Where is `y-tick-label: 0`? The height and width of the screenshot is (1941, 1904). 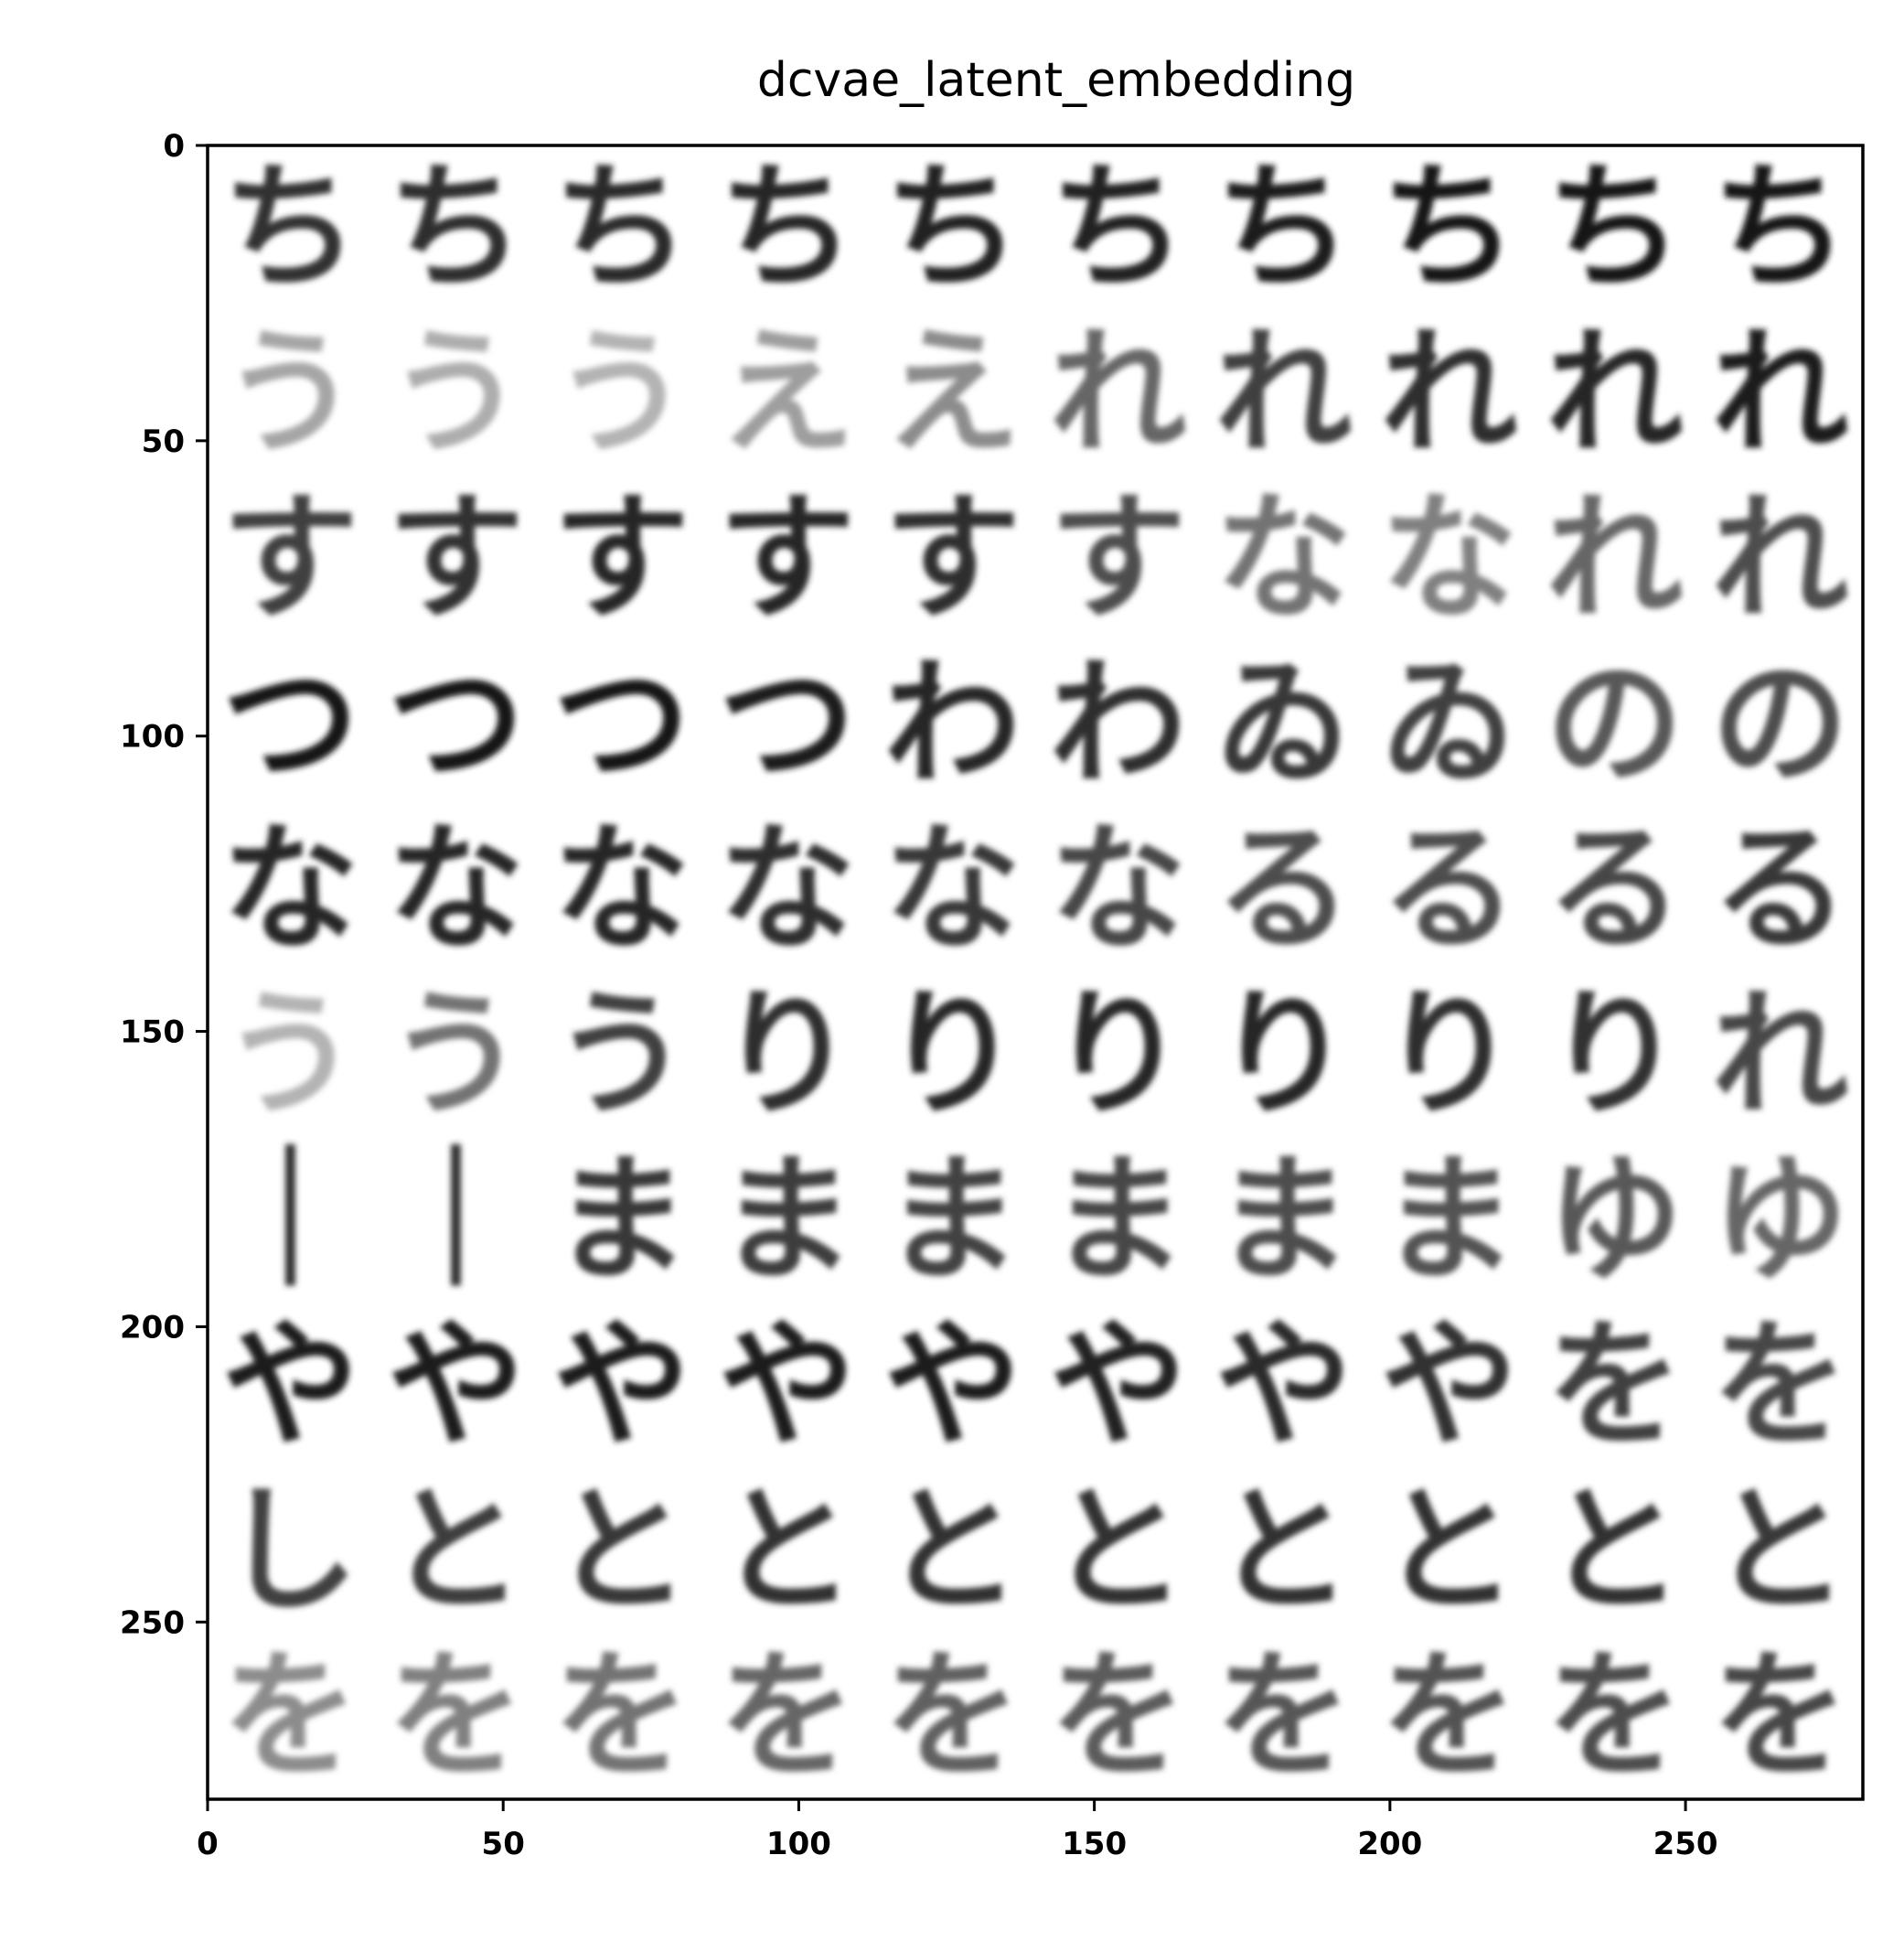
y-tick-label: 0 is located at coordinates (174, 146).